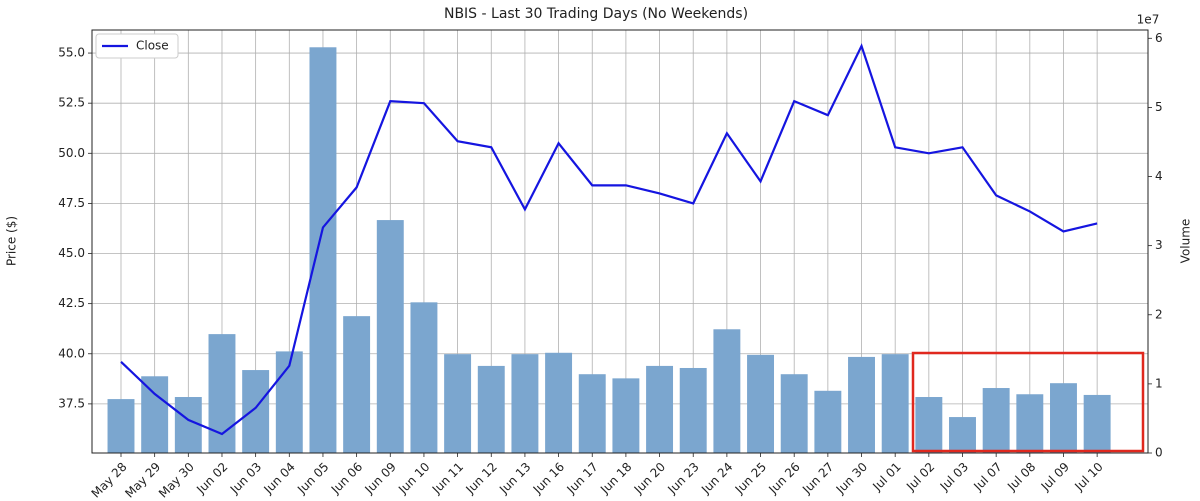  I want to click on y2-tick-label: 0, so click(1159, 453).